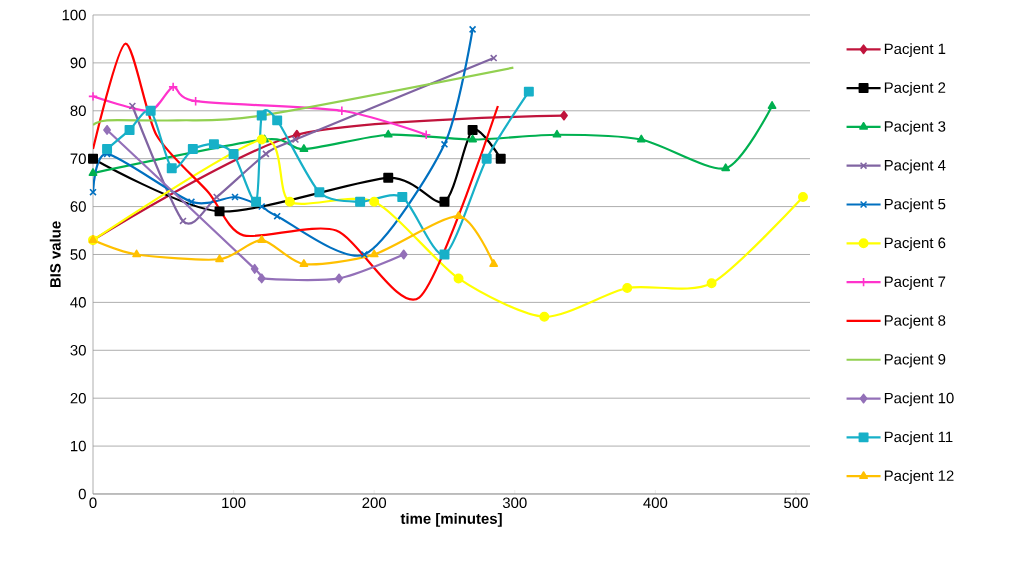 This screenshot has width=1012, height=576. Describe the element at coordinates (93, 503) in the screenshot. I see `x-tick-label: 0` at that location.